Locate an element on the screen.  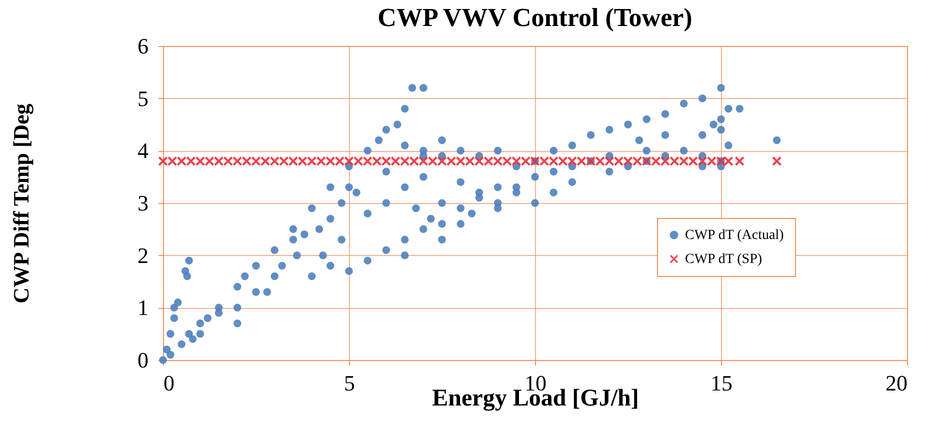
y-tick-label: 5 is located at coordinates (143, 98).